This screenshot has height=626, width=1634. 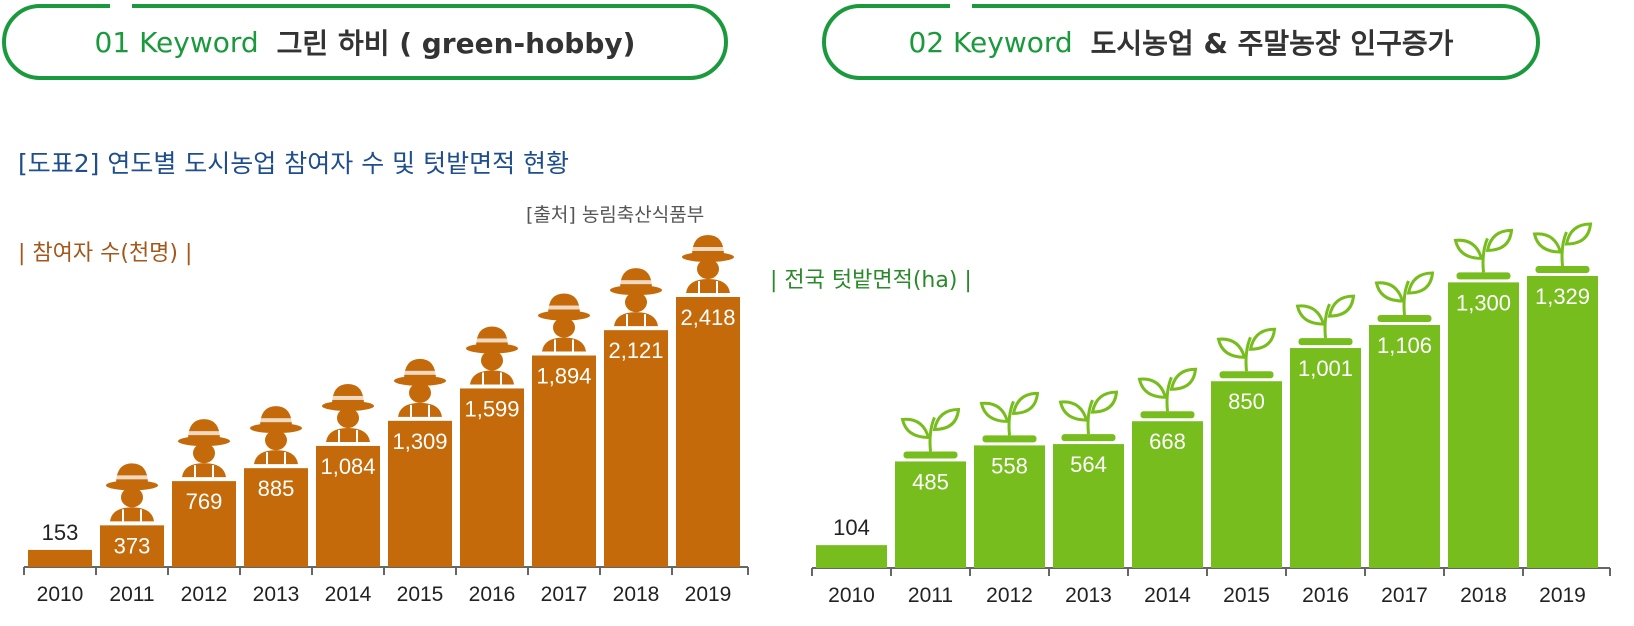 I want to click on data-label: 2,418, so click(x=707, y=317).